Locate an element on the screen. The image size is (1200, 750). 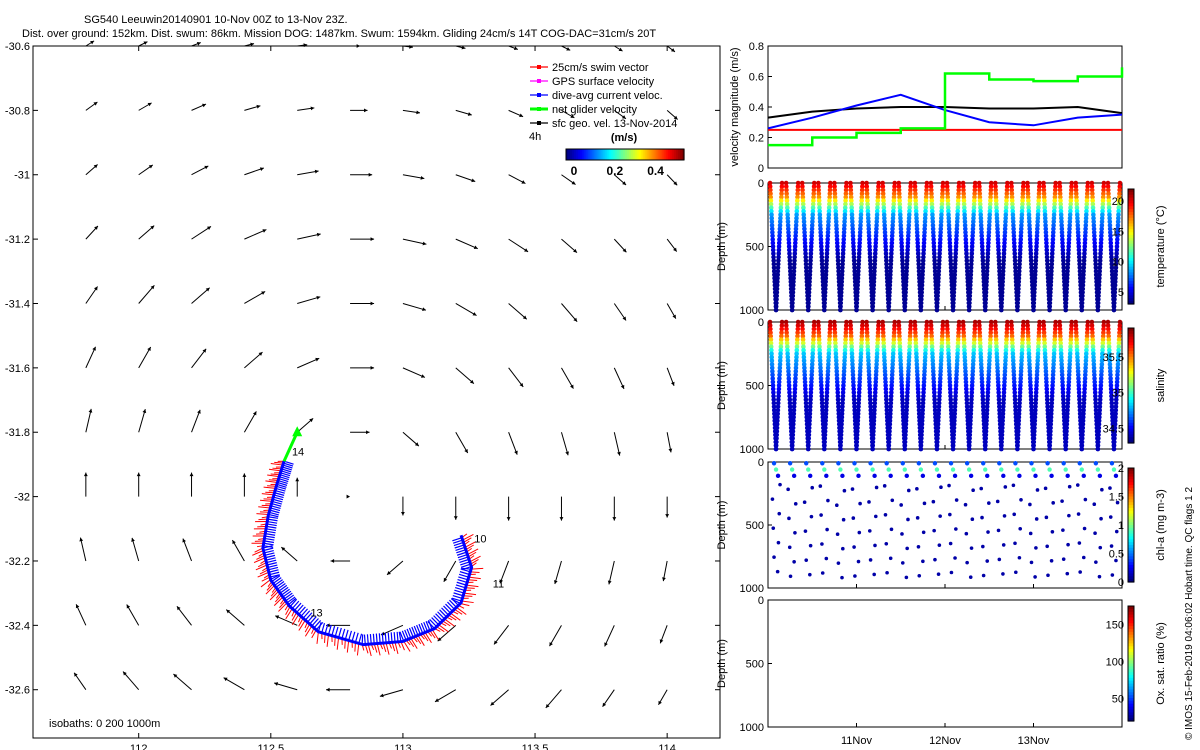
legend-4h-label: 4h is located at coordinates (535, 137).